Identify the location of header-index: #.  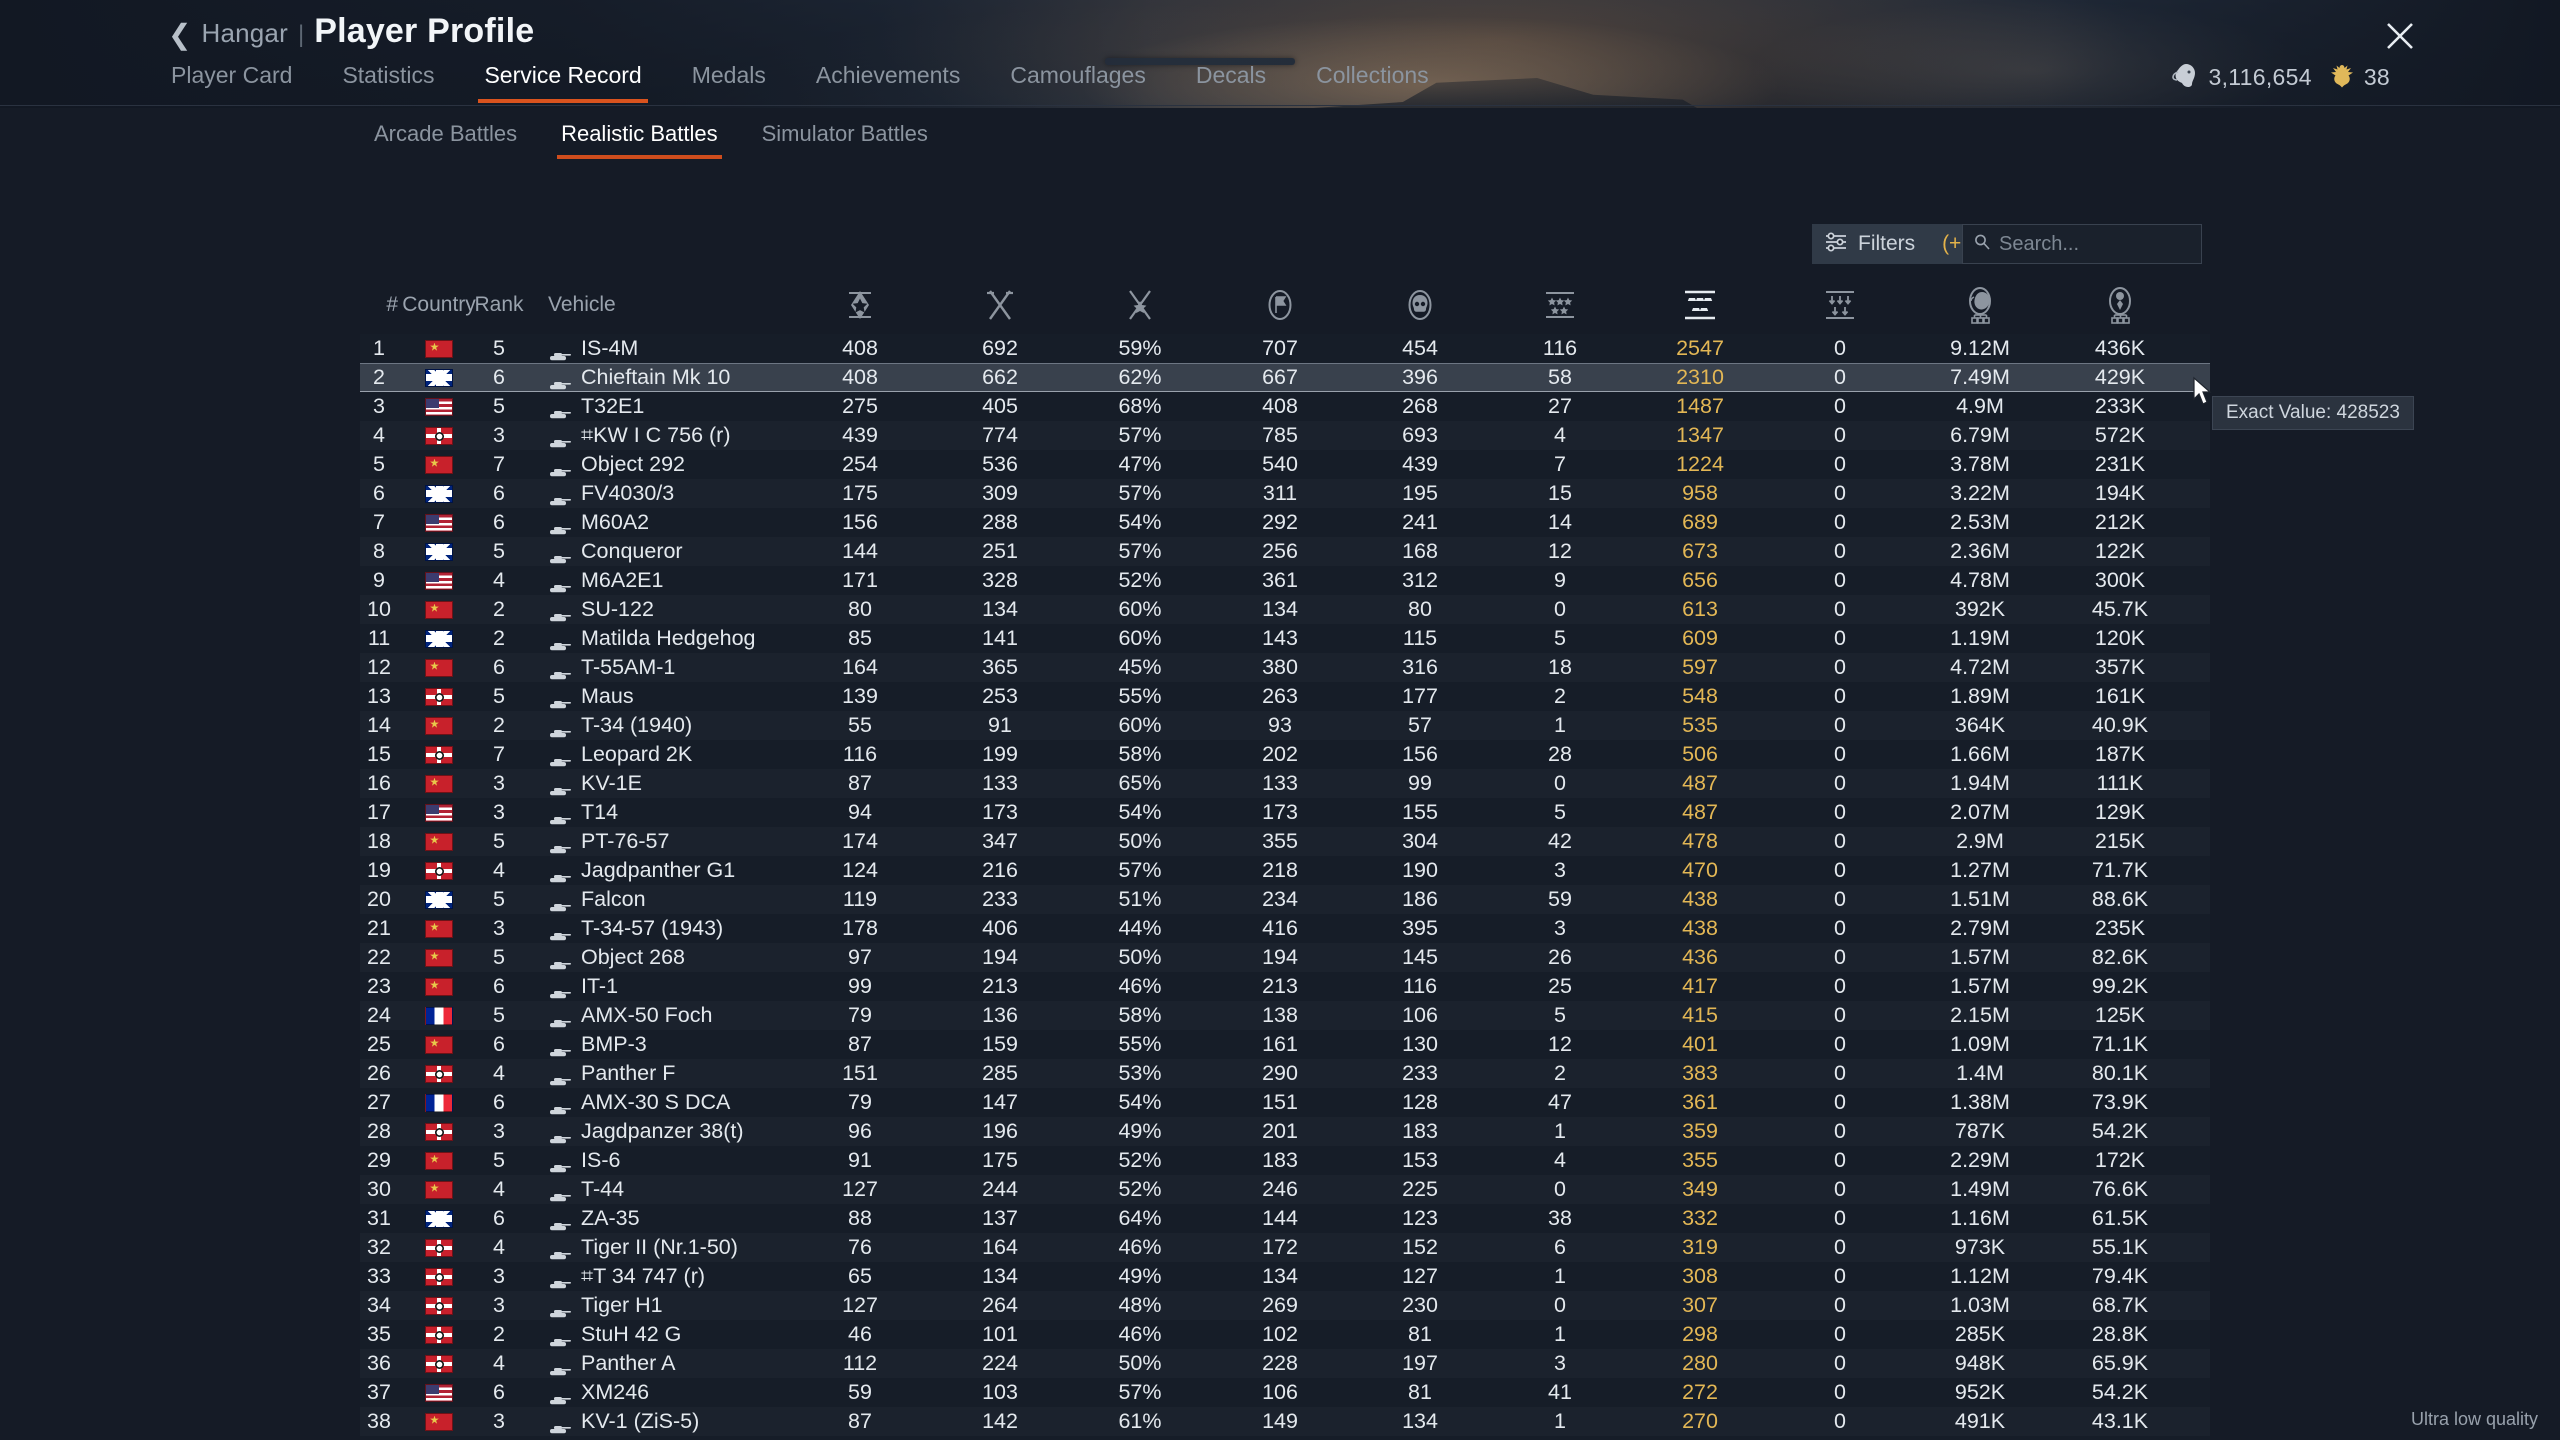
(392, 304).